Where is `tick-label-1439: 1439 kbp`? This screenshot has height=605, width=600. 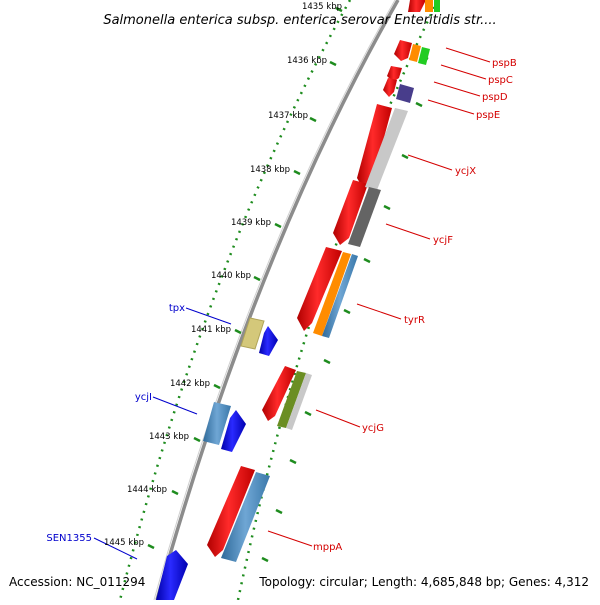
tick-label-1439: 1439 kbp is located at coordinates (251, 223).